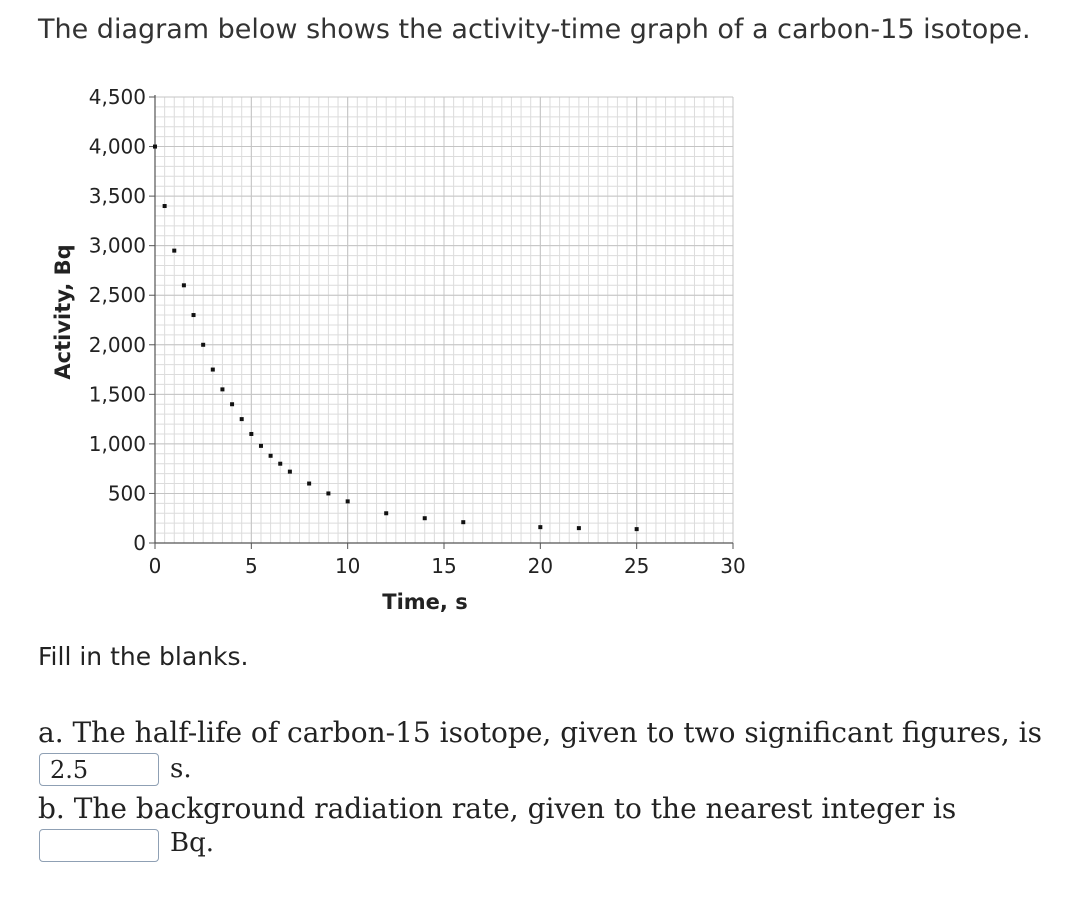 The width and height of the screenshot is (1080, 905). Describe the element at coordinates (117, 444) in the screenshot. I see `y-tick-label: 1,000` at that location.